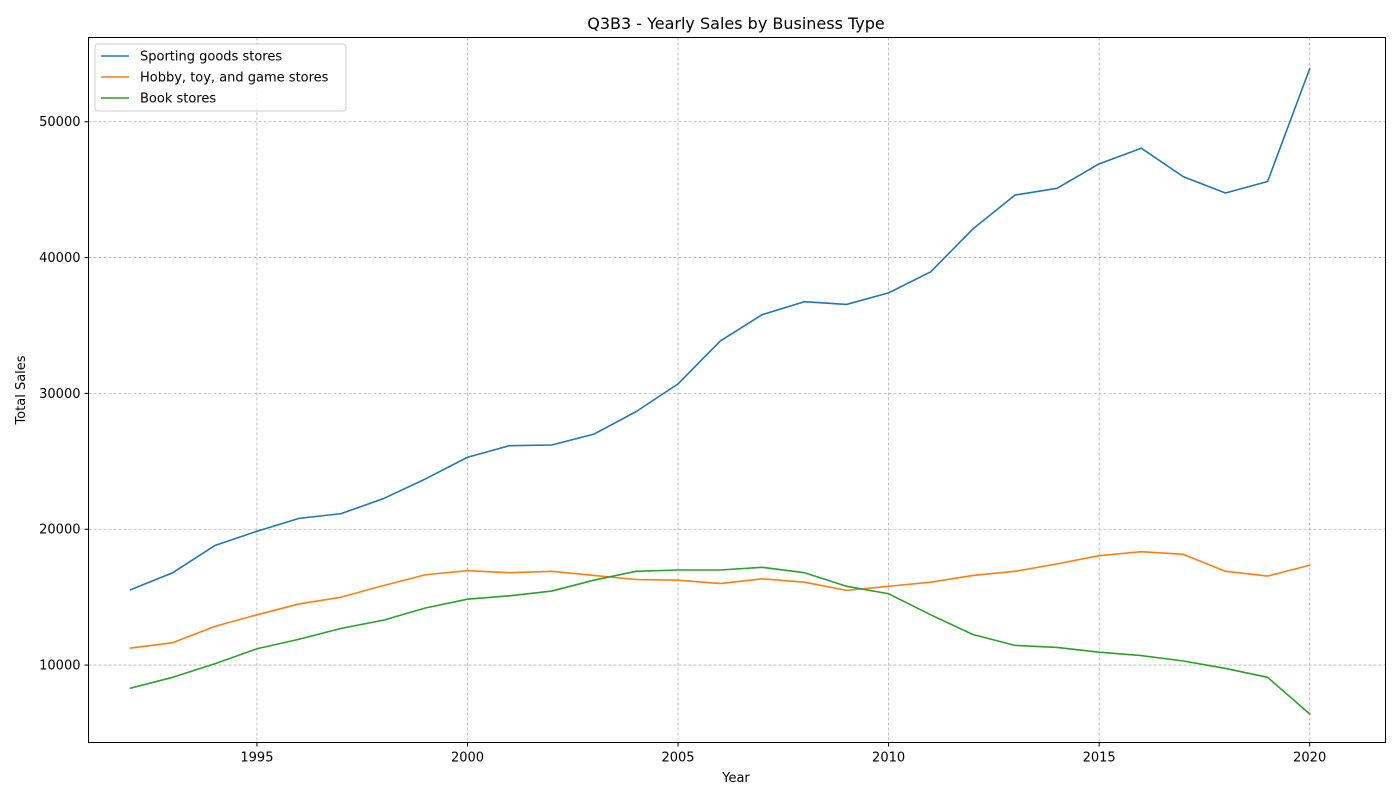 This screenshot has width=1400, height=800. What do you see at coordinates (1099, 758) in the screenshot?
I see `x-tick-label: 2015` at bounding box center [1099, 758].